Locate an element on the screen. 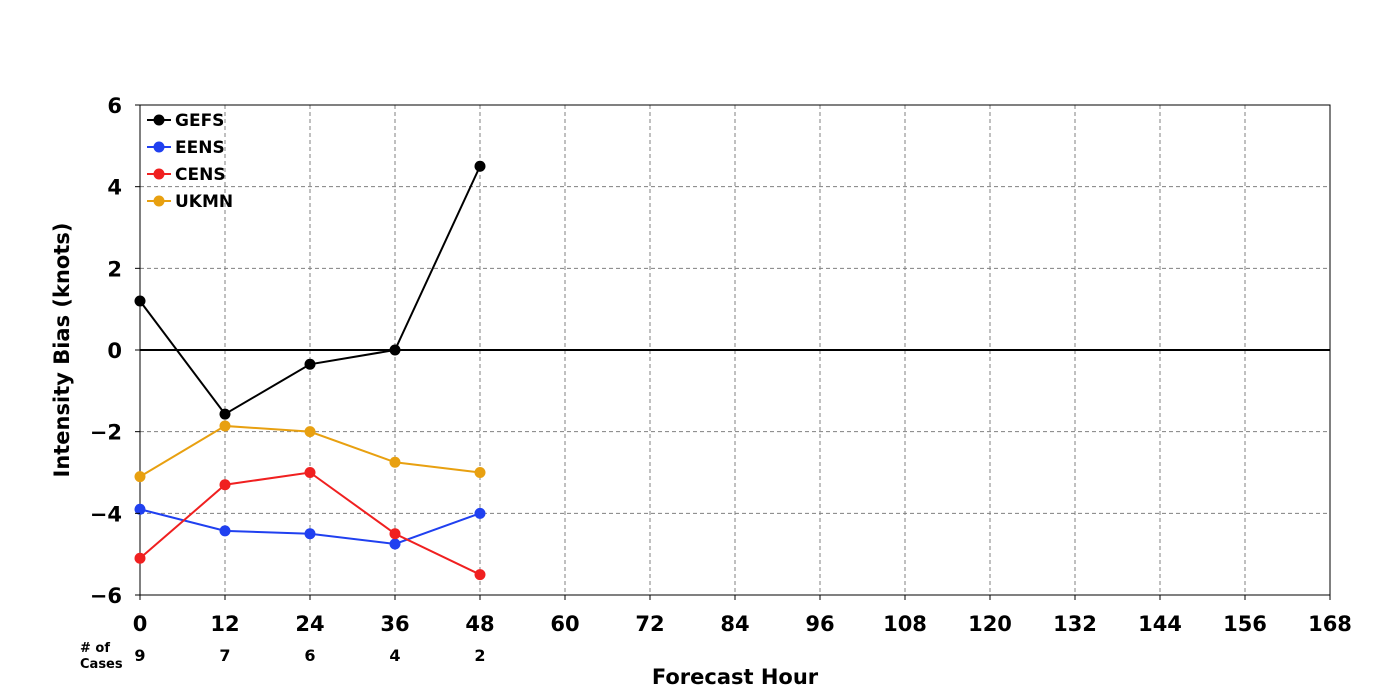 This screenshot has height=700, width=1400. y-axis-label: Intensity Bias (knots) is located at coordinates (62, 350).